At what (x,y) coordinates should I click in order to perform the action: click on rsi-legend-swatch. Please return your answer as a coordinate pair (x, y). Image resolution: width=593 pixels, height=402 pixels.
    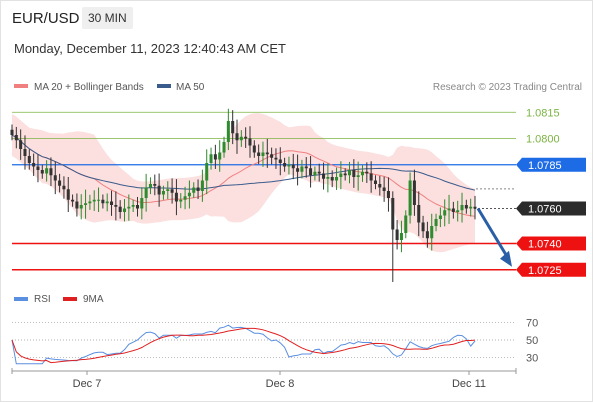
    Looking at the image, I should click on (21, 299).